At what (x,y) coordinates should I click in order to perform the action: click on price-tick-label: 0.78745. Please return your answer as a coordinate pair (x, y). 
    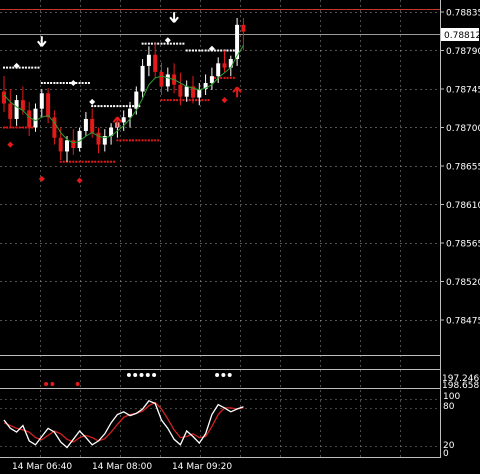
    Looking at the image, I should click on (463, 91).